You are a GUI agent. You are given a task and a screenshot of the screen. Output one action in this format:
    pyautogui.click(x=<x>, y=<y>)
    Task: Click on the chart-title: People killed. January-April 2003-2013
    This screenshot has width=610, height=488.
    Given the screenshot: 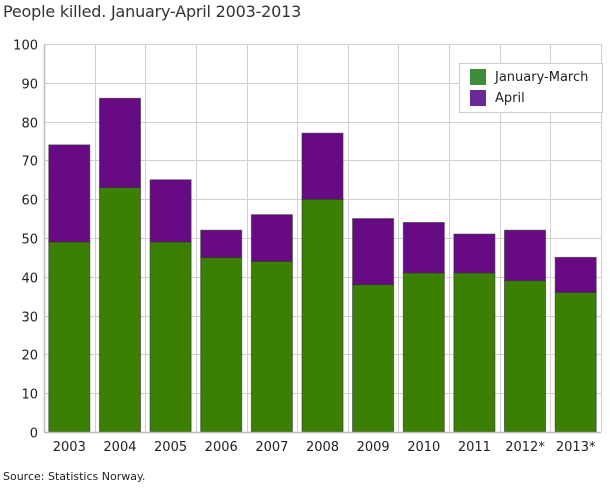 What is the action you would take?
    pyautogui.click(x=152, y=11)
    